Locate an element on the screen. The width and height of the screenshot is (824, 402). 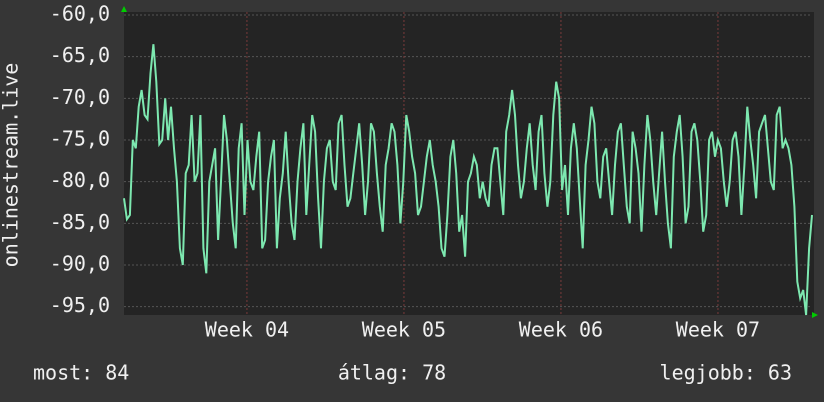
y-arrow is located at coordinates (124, 9).